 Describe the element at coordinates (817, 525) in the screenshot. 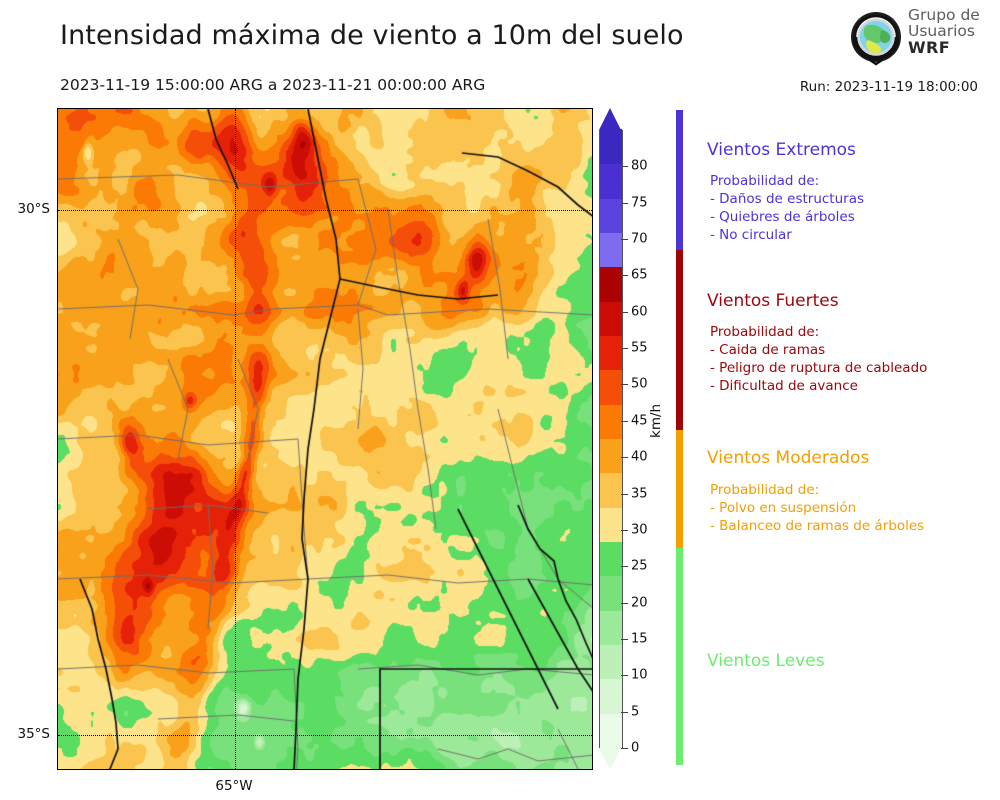

I see `category-description-line: - Balanceo de ramas de árboles` at that location.